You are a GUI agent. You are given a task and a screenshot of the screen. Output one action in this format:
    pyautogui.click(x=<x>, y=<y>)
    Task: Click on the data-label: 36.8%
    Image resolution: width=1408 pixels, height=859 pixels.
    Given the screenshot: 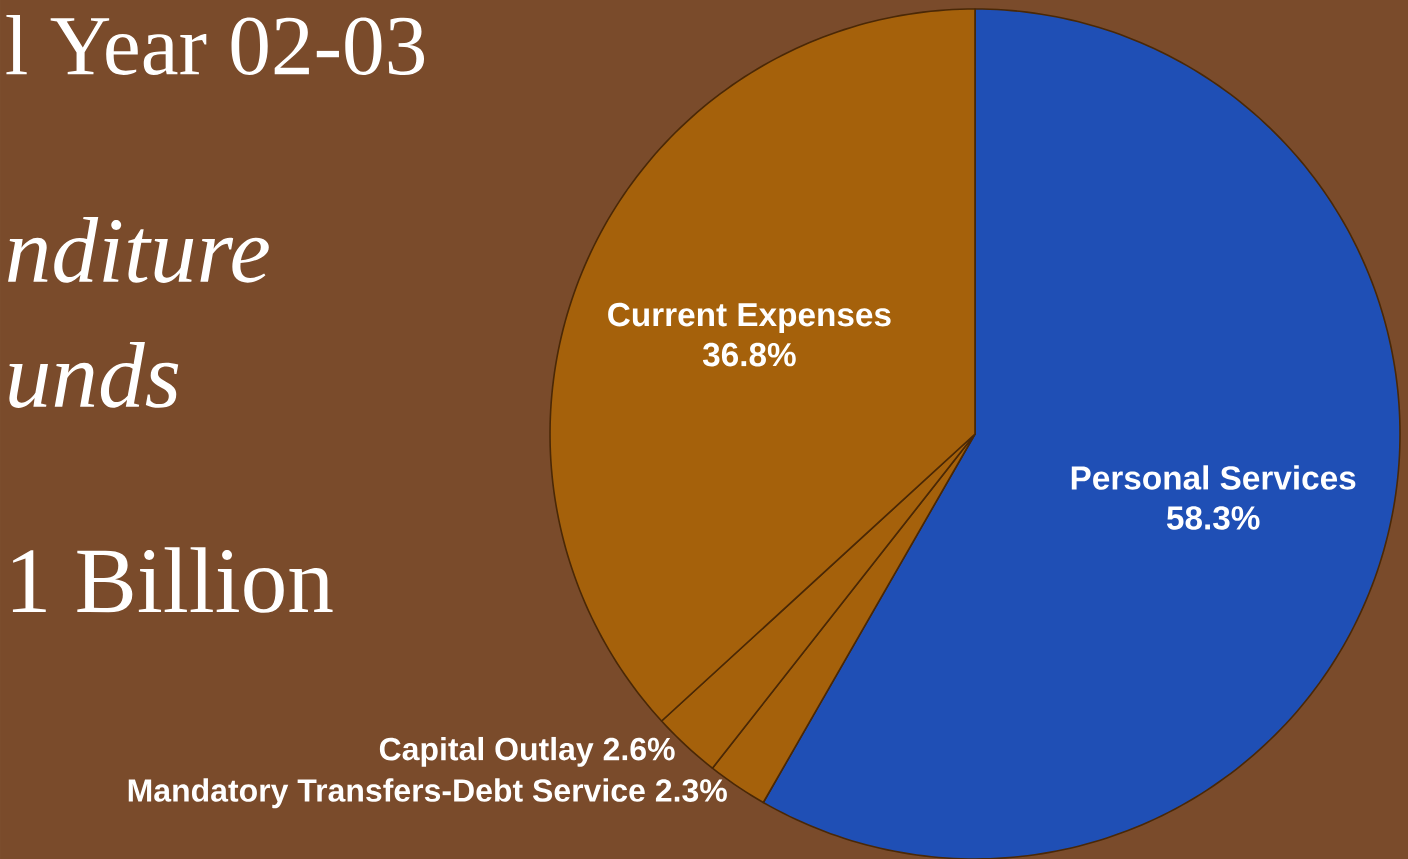 What is the action you would take?
    pyautogui.click(x=749, y=354)
    